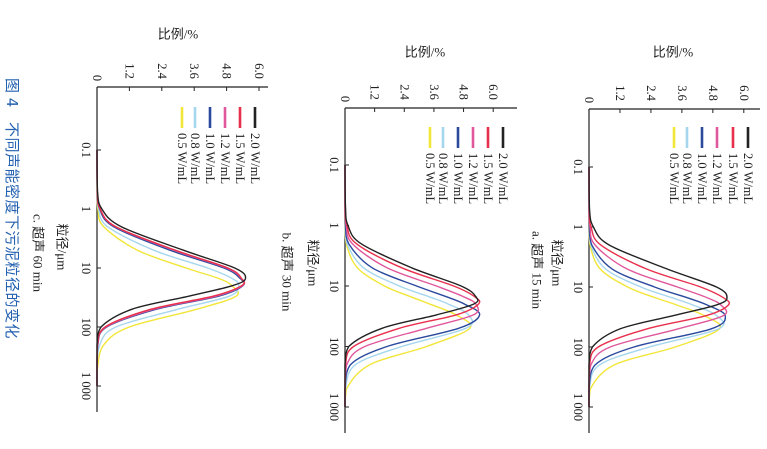  Describe the element at coordinates (12, 230) in the screenshot. I see `caption-text: 不同声能密度下污泥粒径的变化` at that location.